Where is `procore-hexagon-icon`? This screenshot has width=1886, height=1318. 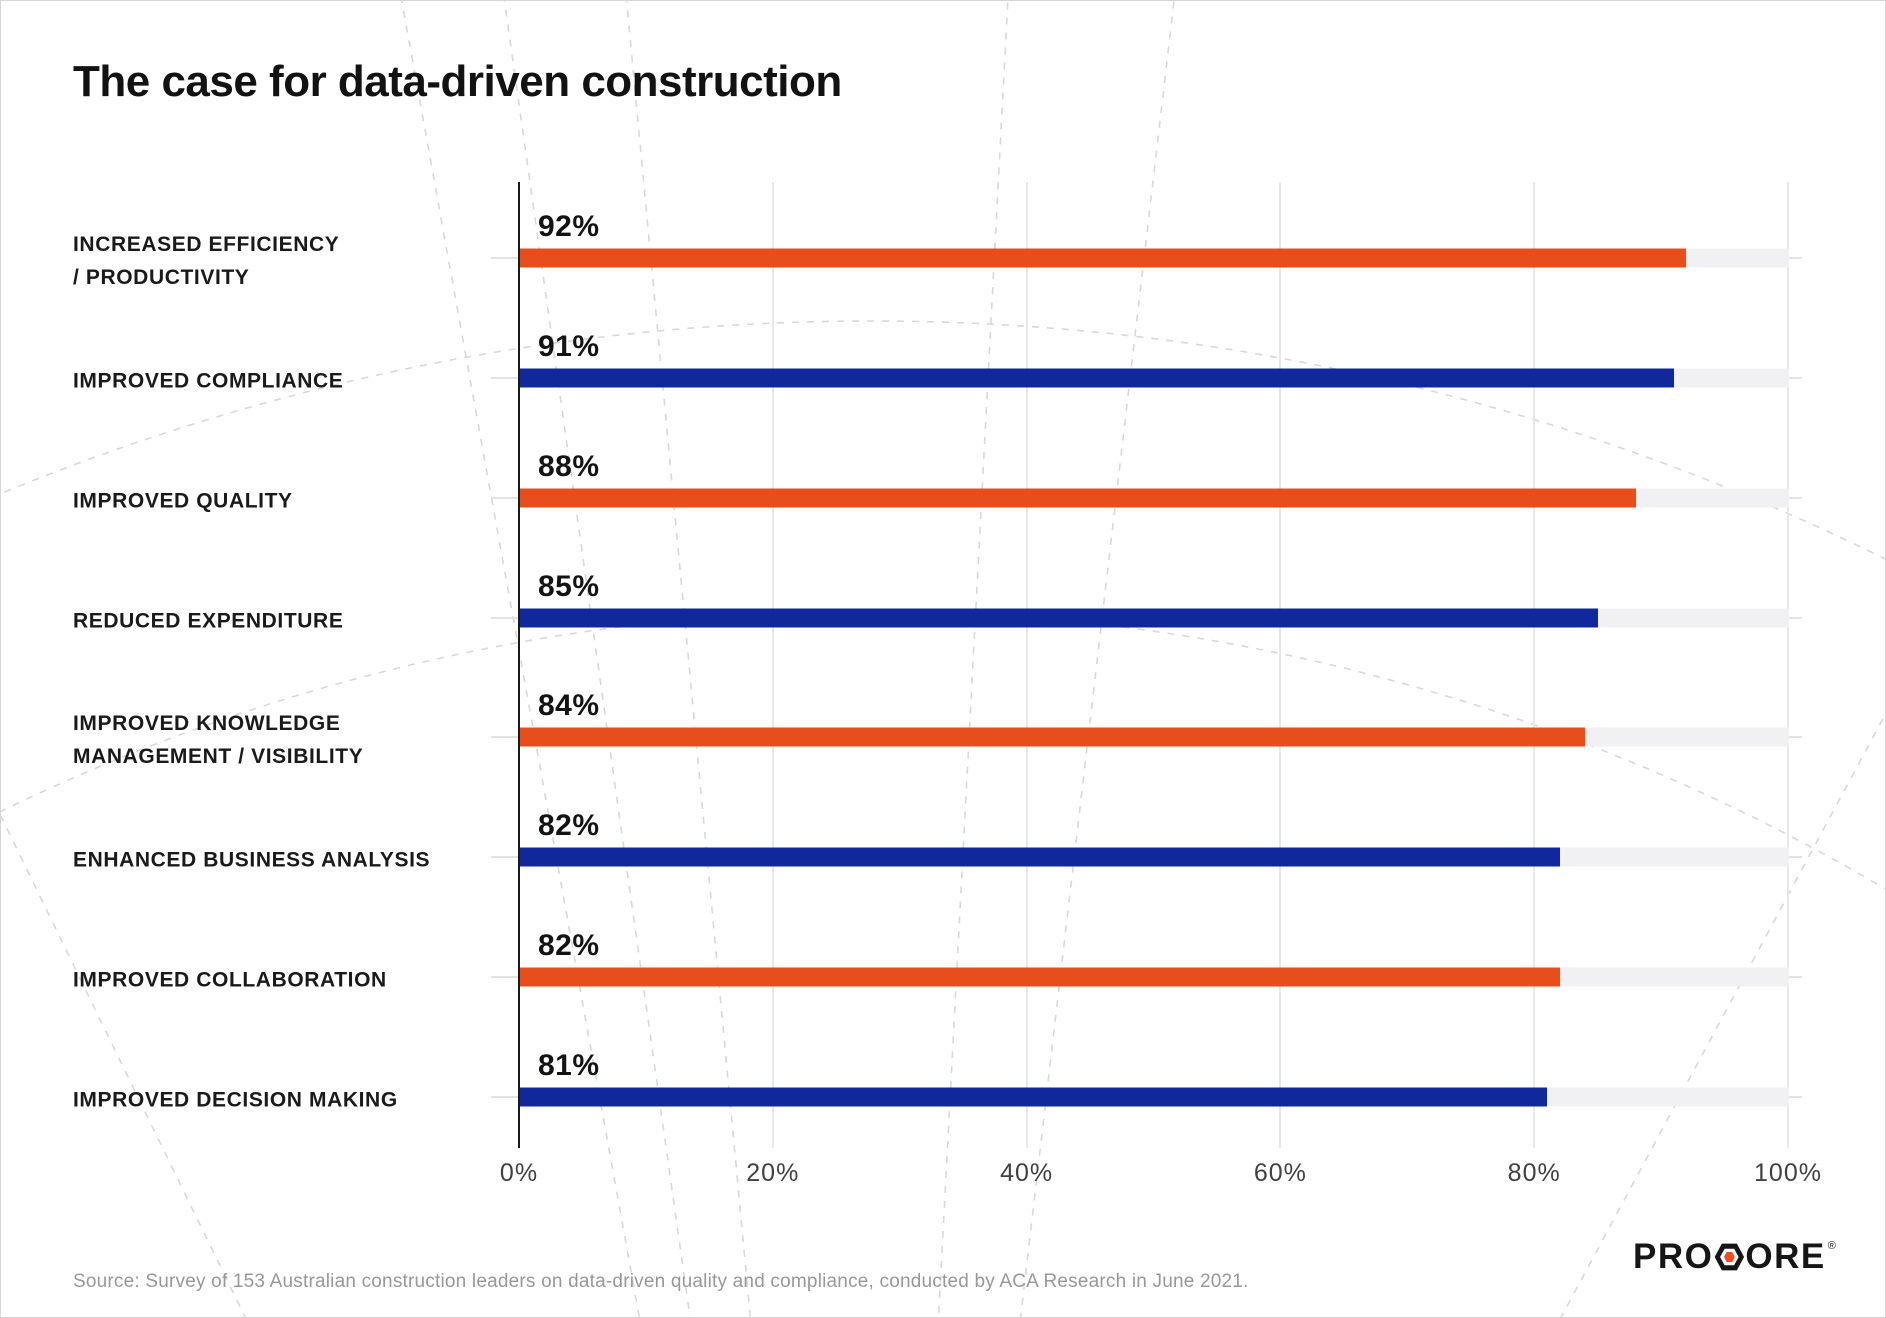
procore-hexagon-icon is located at coordinates (1729, 1257).